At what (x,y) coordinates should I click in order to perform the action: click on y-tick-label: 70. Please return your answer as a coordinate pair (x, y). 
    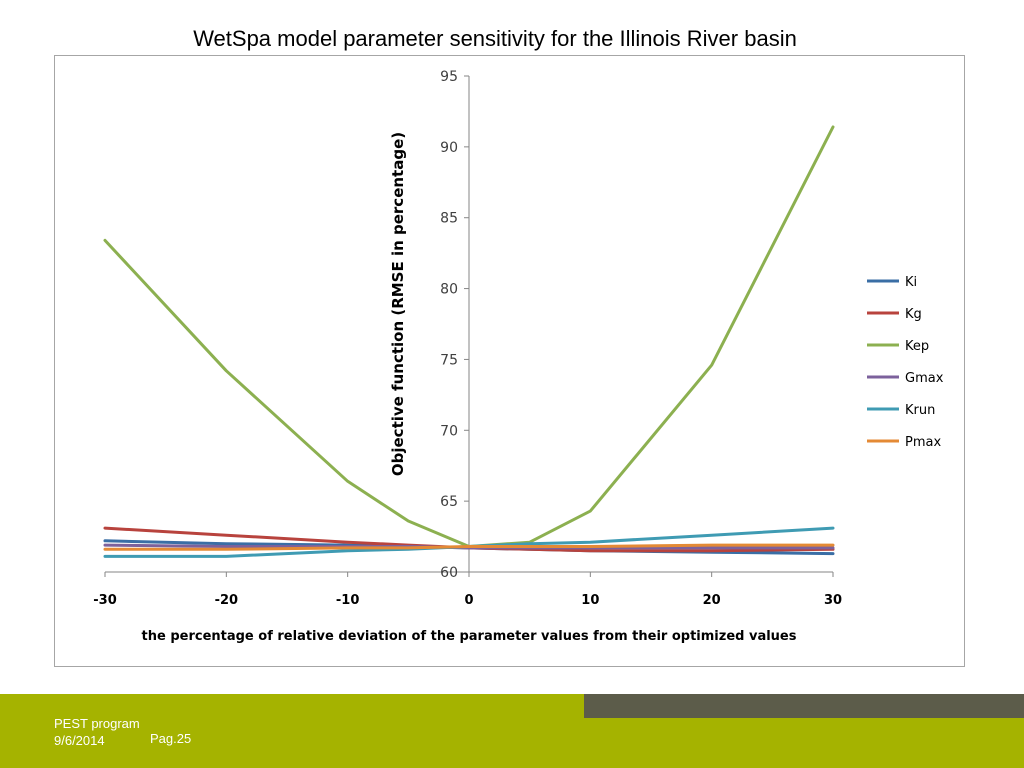
    Looking at the image, I should click on (449, 431).